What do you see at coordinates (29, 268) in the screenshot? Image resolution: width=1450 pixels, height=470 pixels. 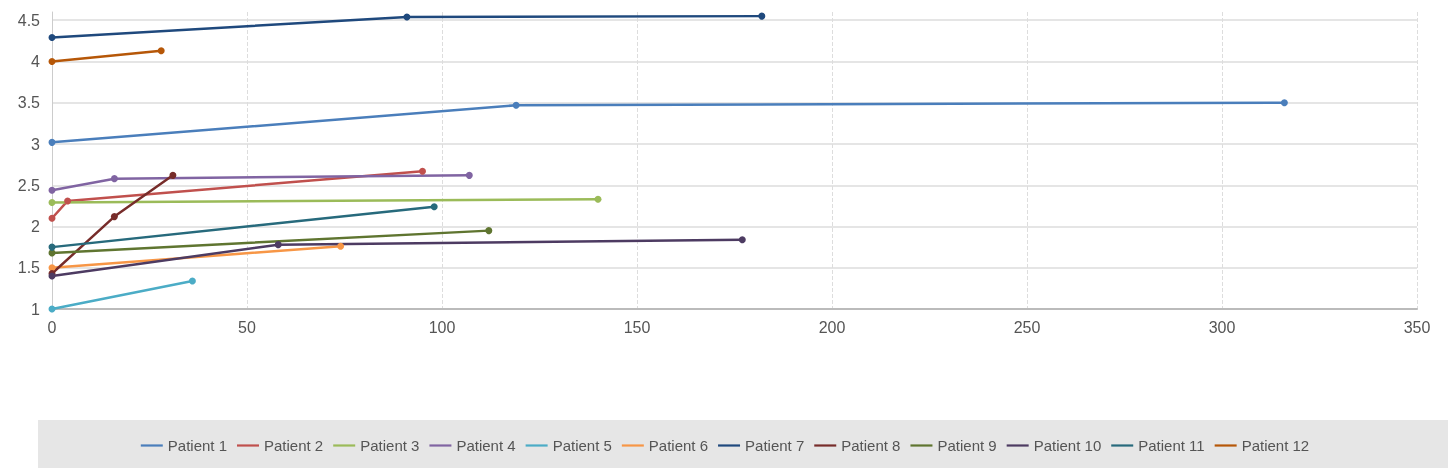 I see `y-tick-label: 1.5` at bounding box center [29, 268].